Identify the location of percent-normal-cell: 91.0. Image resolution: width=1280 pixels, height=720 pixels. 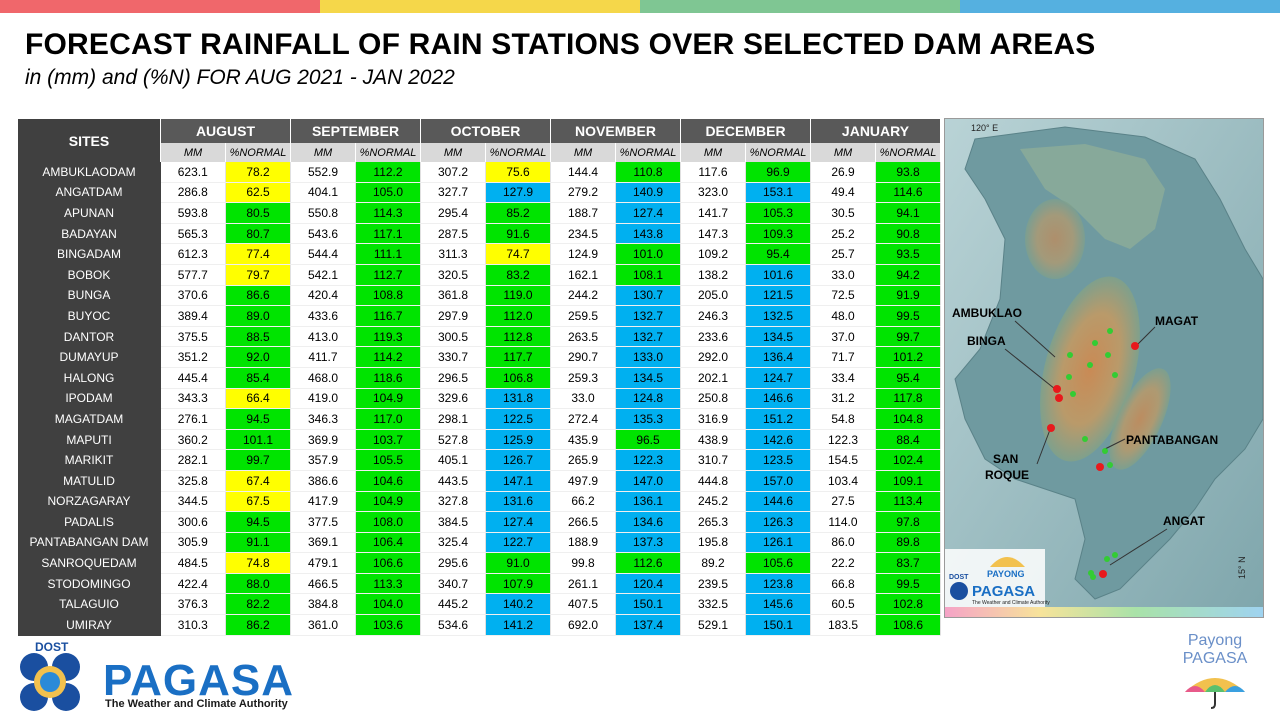
(518, 563).